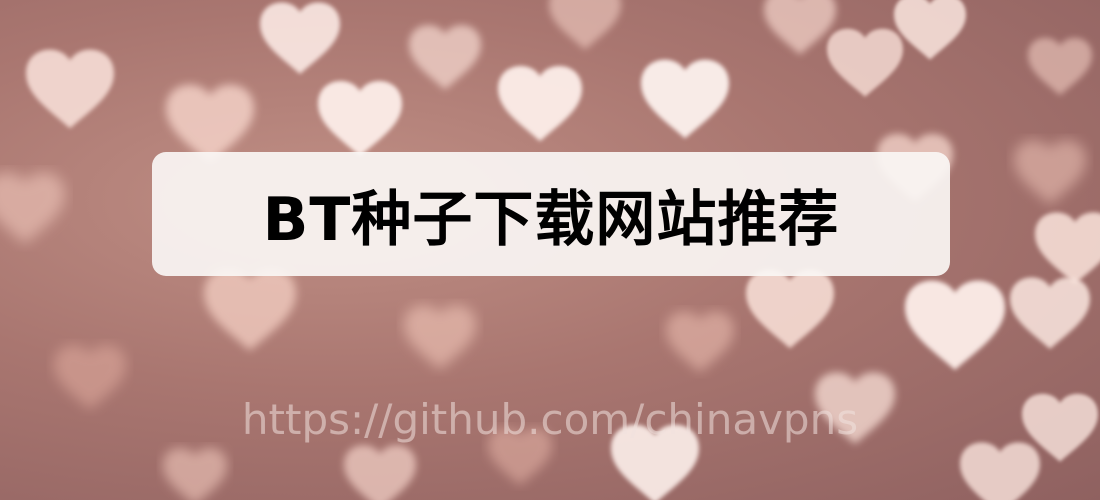 This screenshot has height=500, width=1100. Describe the element at coordinates (551, 219) in the screenshot. I see `page-title: BT种子下载网站推荐` at that location.